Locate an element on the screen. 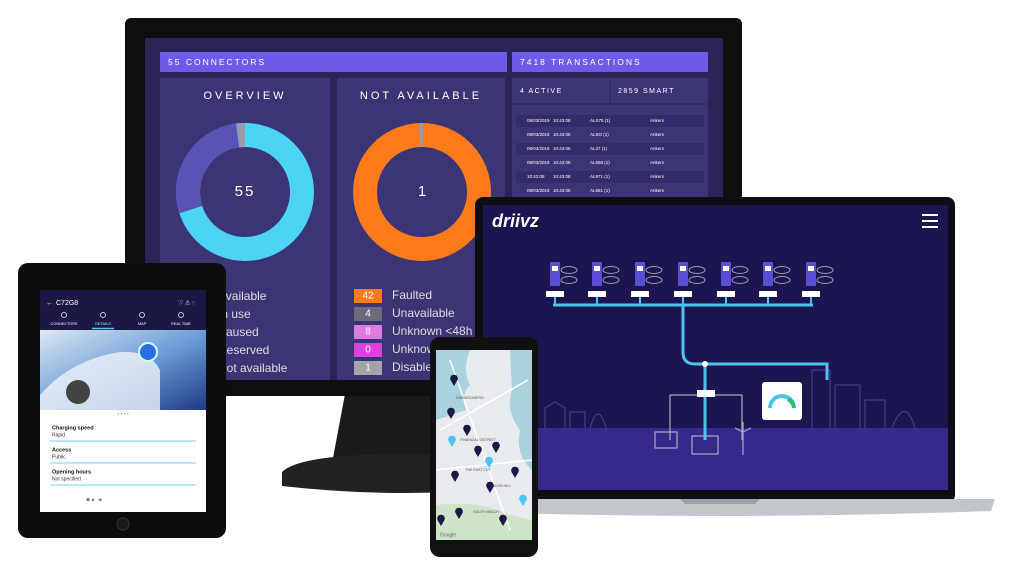 The width and height of the screenshot is (1024, 575). detail-value: Public is located at coordinates (59, 457).